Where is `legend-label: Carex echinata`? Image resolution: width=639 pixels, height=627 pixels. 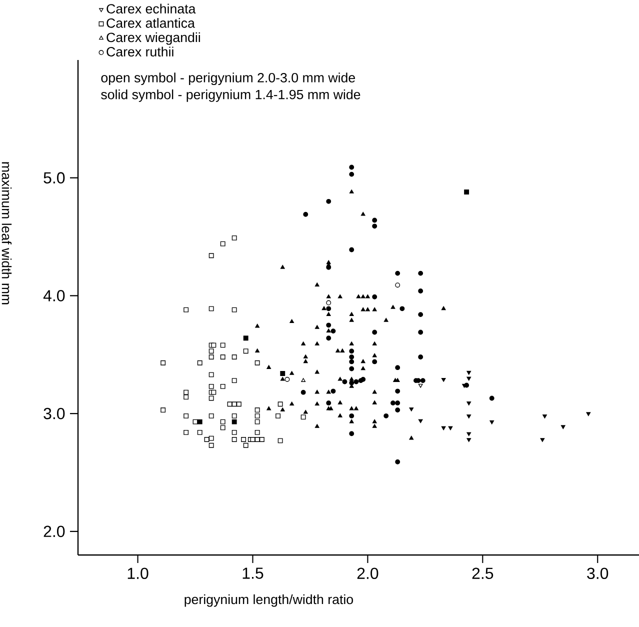 legend-label: Carex echinata is located at coordinates (151, 9).